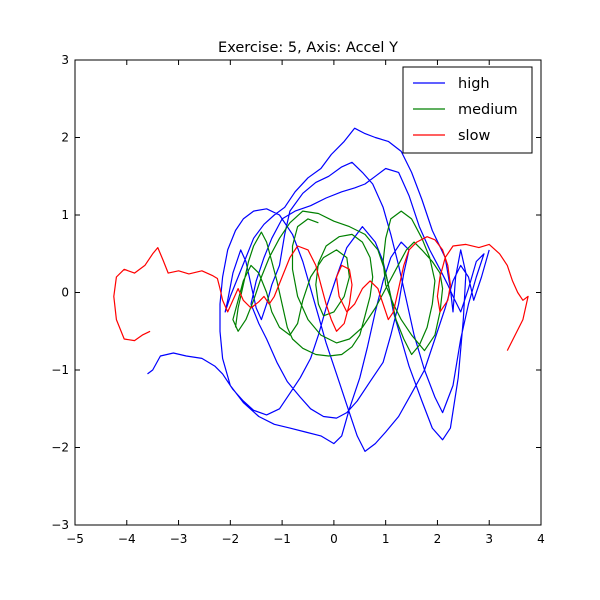 The width and height of the screenshot is (600, 600). I want to click on y-tick-label: −2, so click(60, 448).